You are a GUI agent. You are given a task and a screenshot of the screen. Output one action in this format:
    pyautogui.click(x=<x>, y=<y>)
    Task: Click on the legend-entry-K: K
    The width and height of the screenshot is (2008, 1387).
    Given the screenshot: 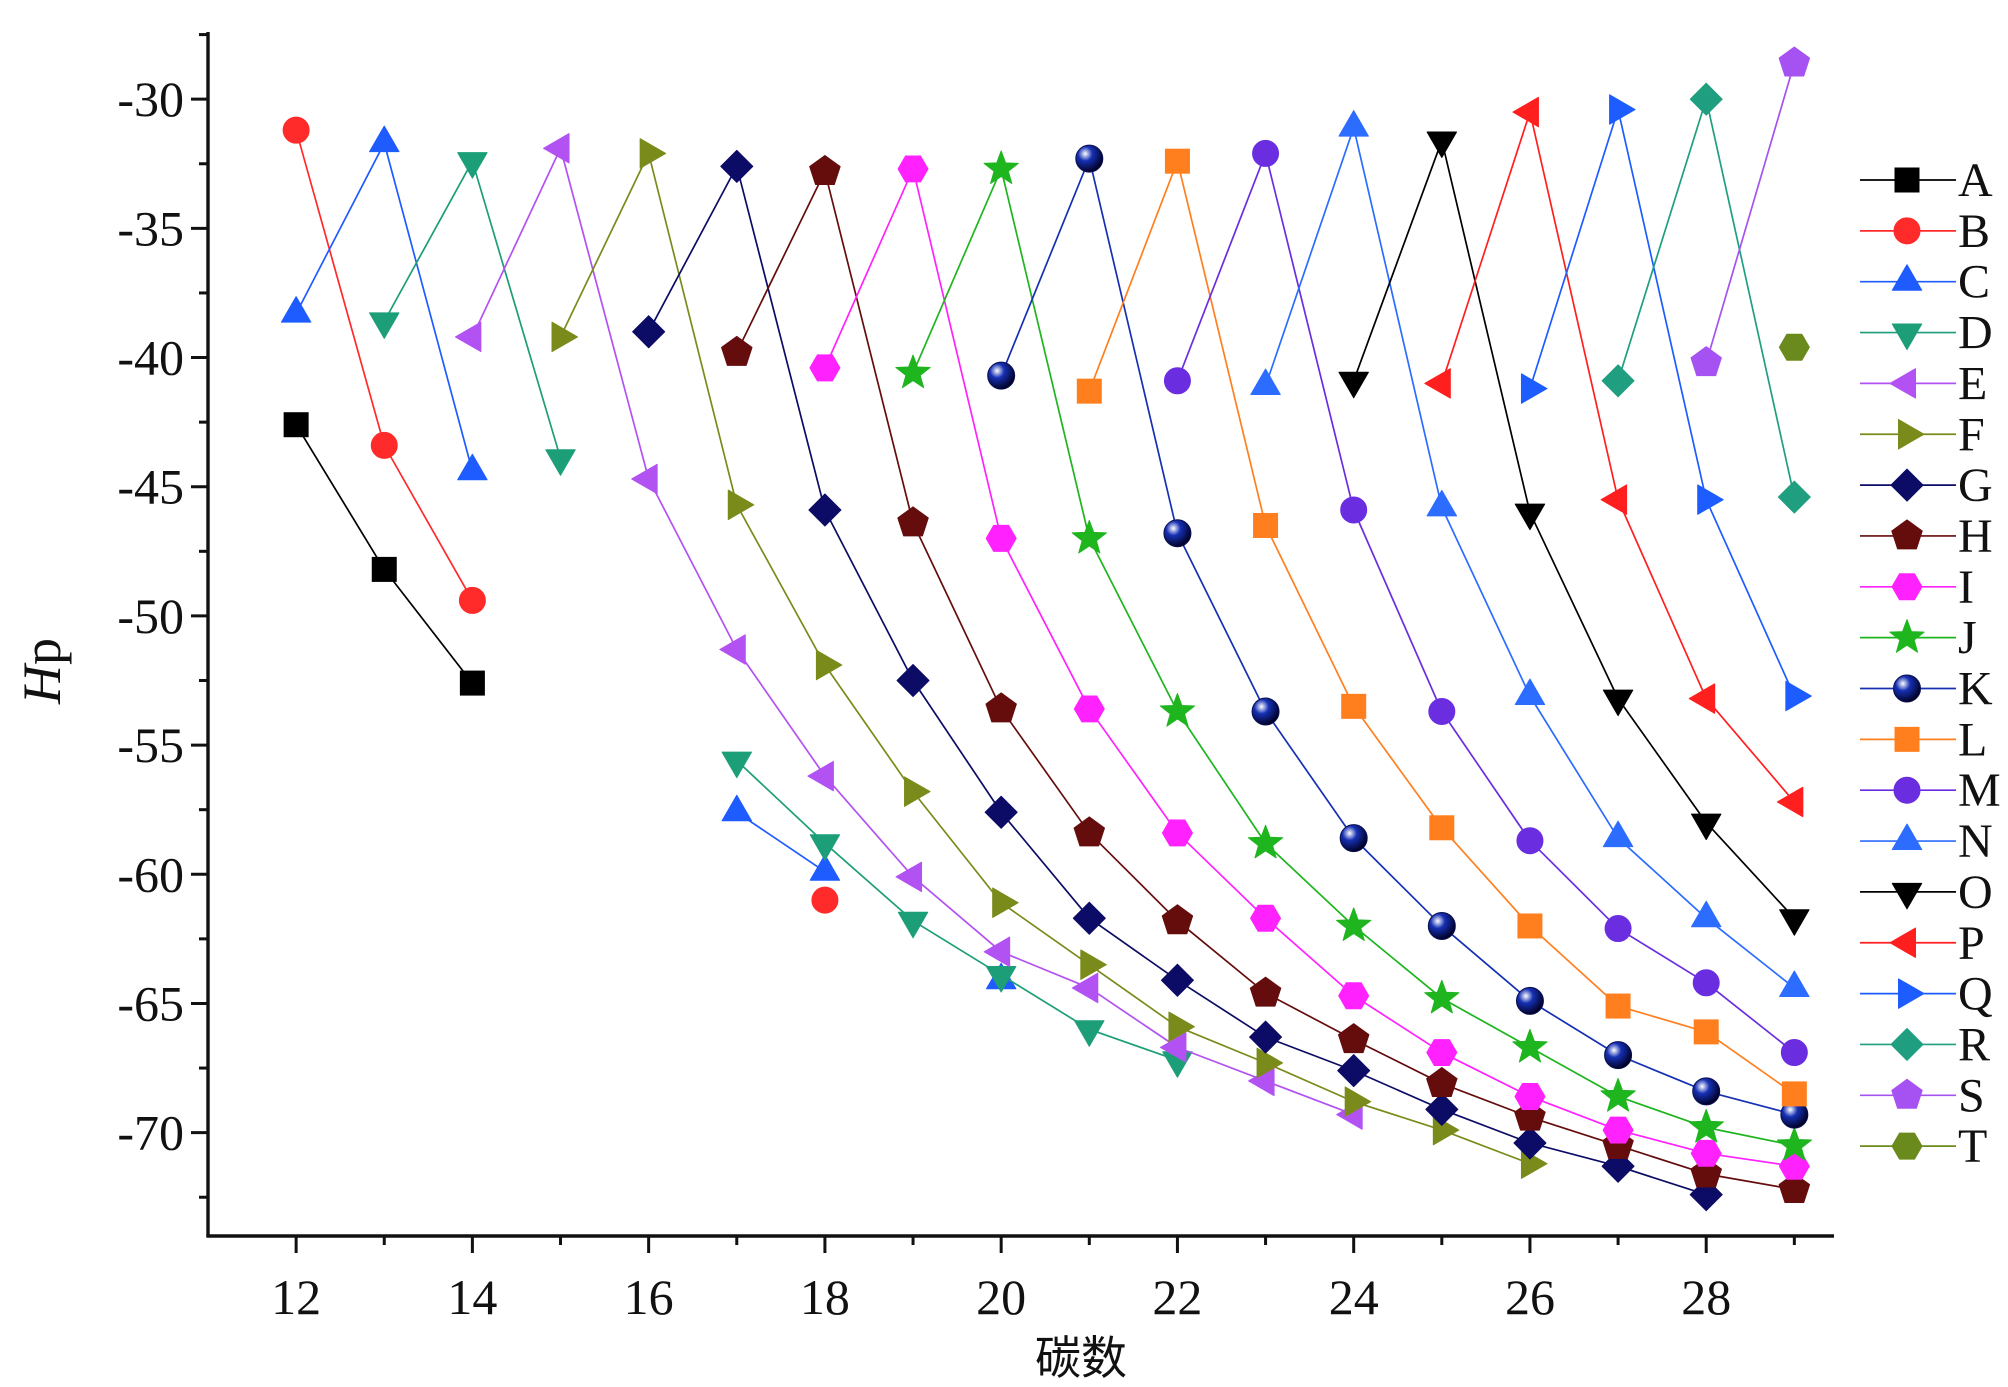 What is the action you would take?
    pyautogui.click(x=1926, y=689)
    